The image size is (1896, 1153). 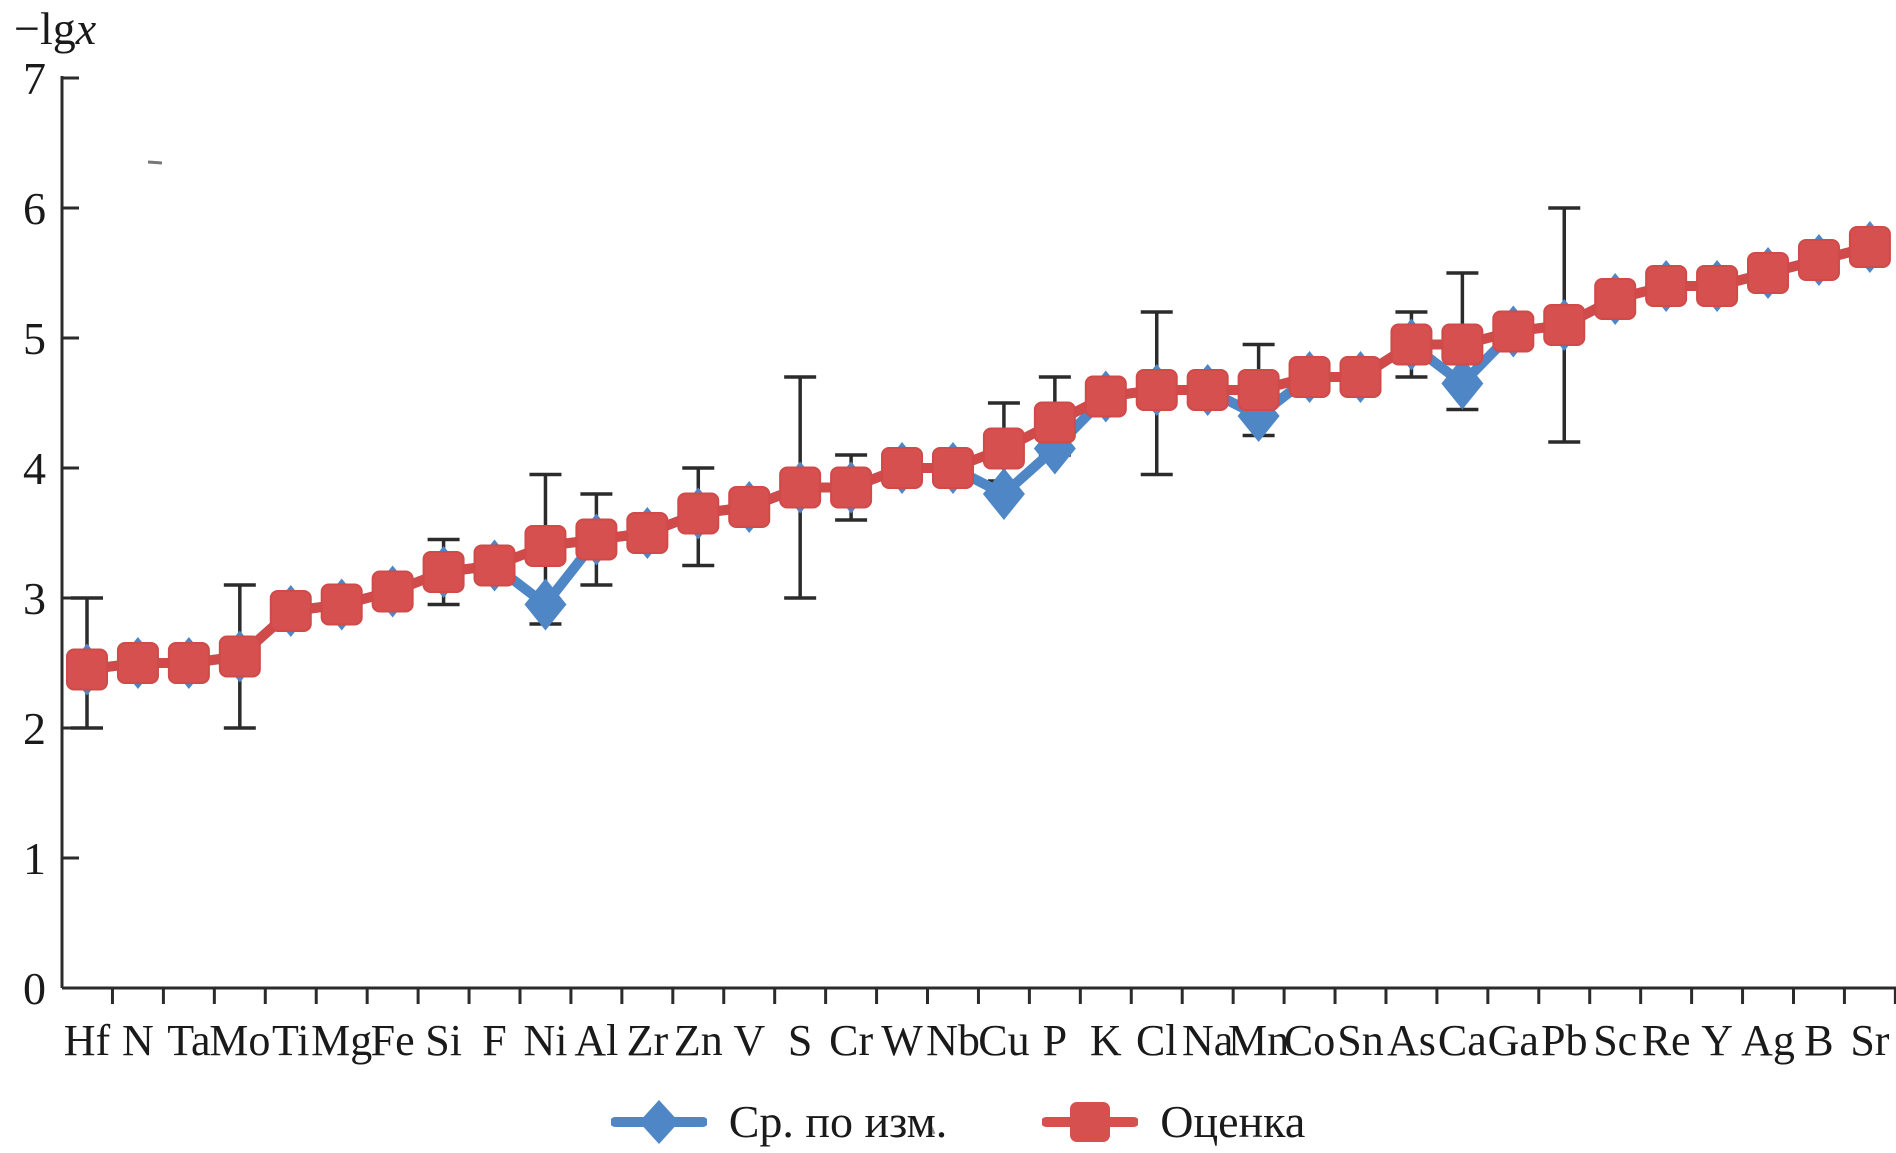 What do you see at coordinates (34, 208) in the screenshot?
I see `y-tick-label: 6` at bounding box center [34, 208].